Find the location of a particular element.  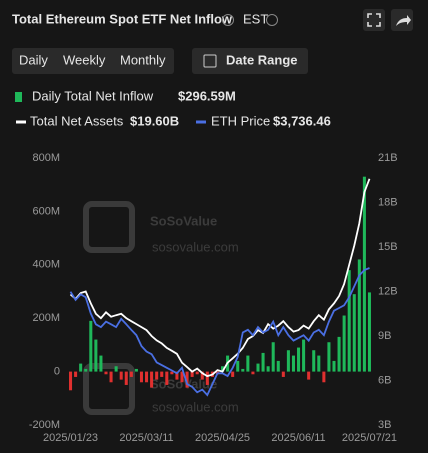

date-range-button is located at coordinates (250, 61).